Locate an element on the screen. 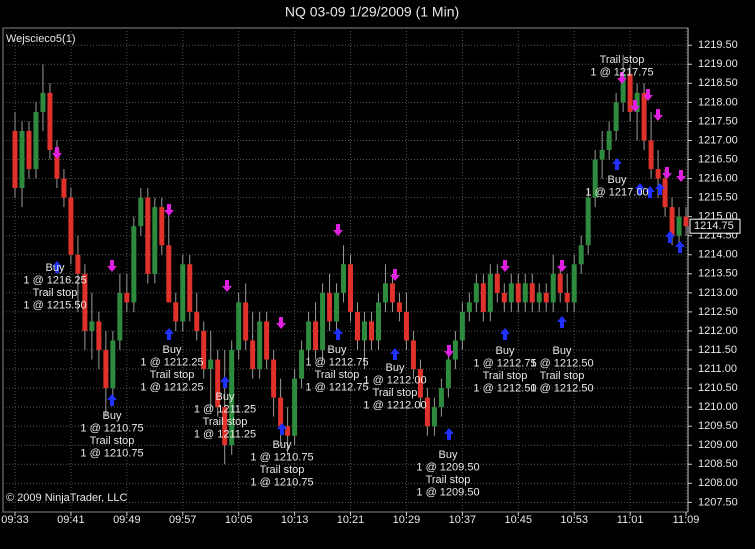 The height and width of the screenshot is (549, 755). x-tick-label: 09:49 is located at coordinates (127, 520).